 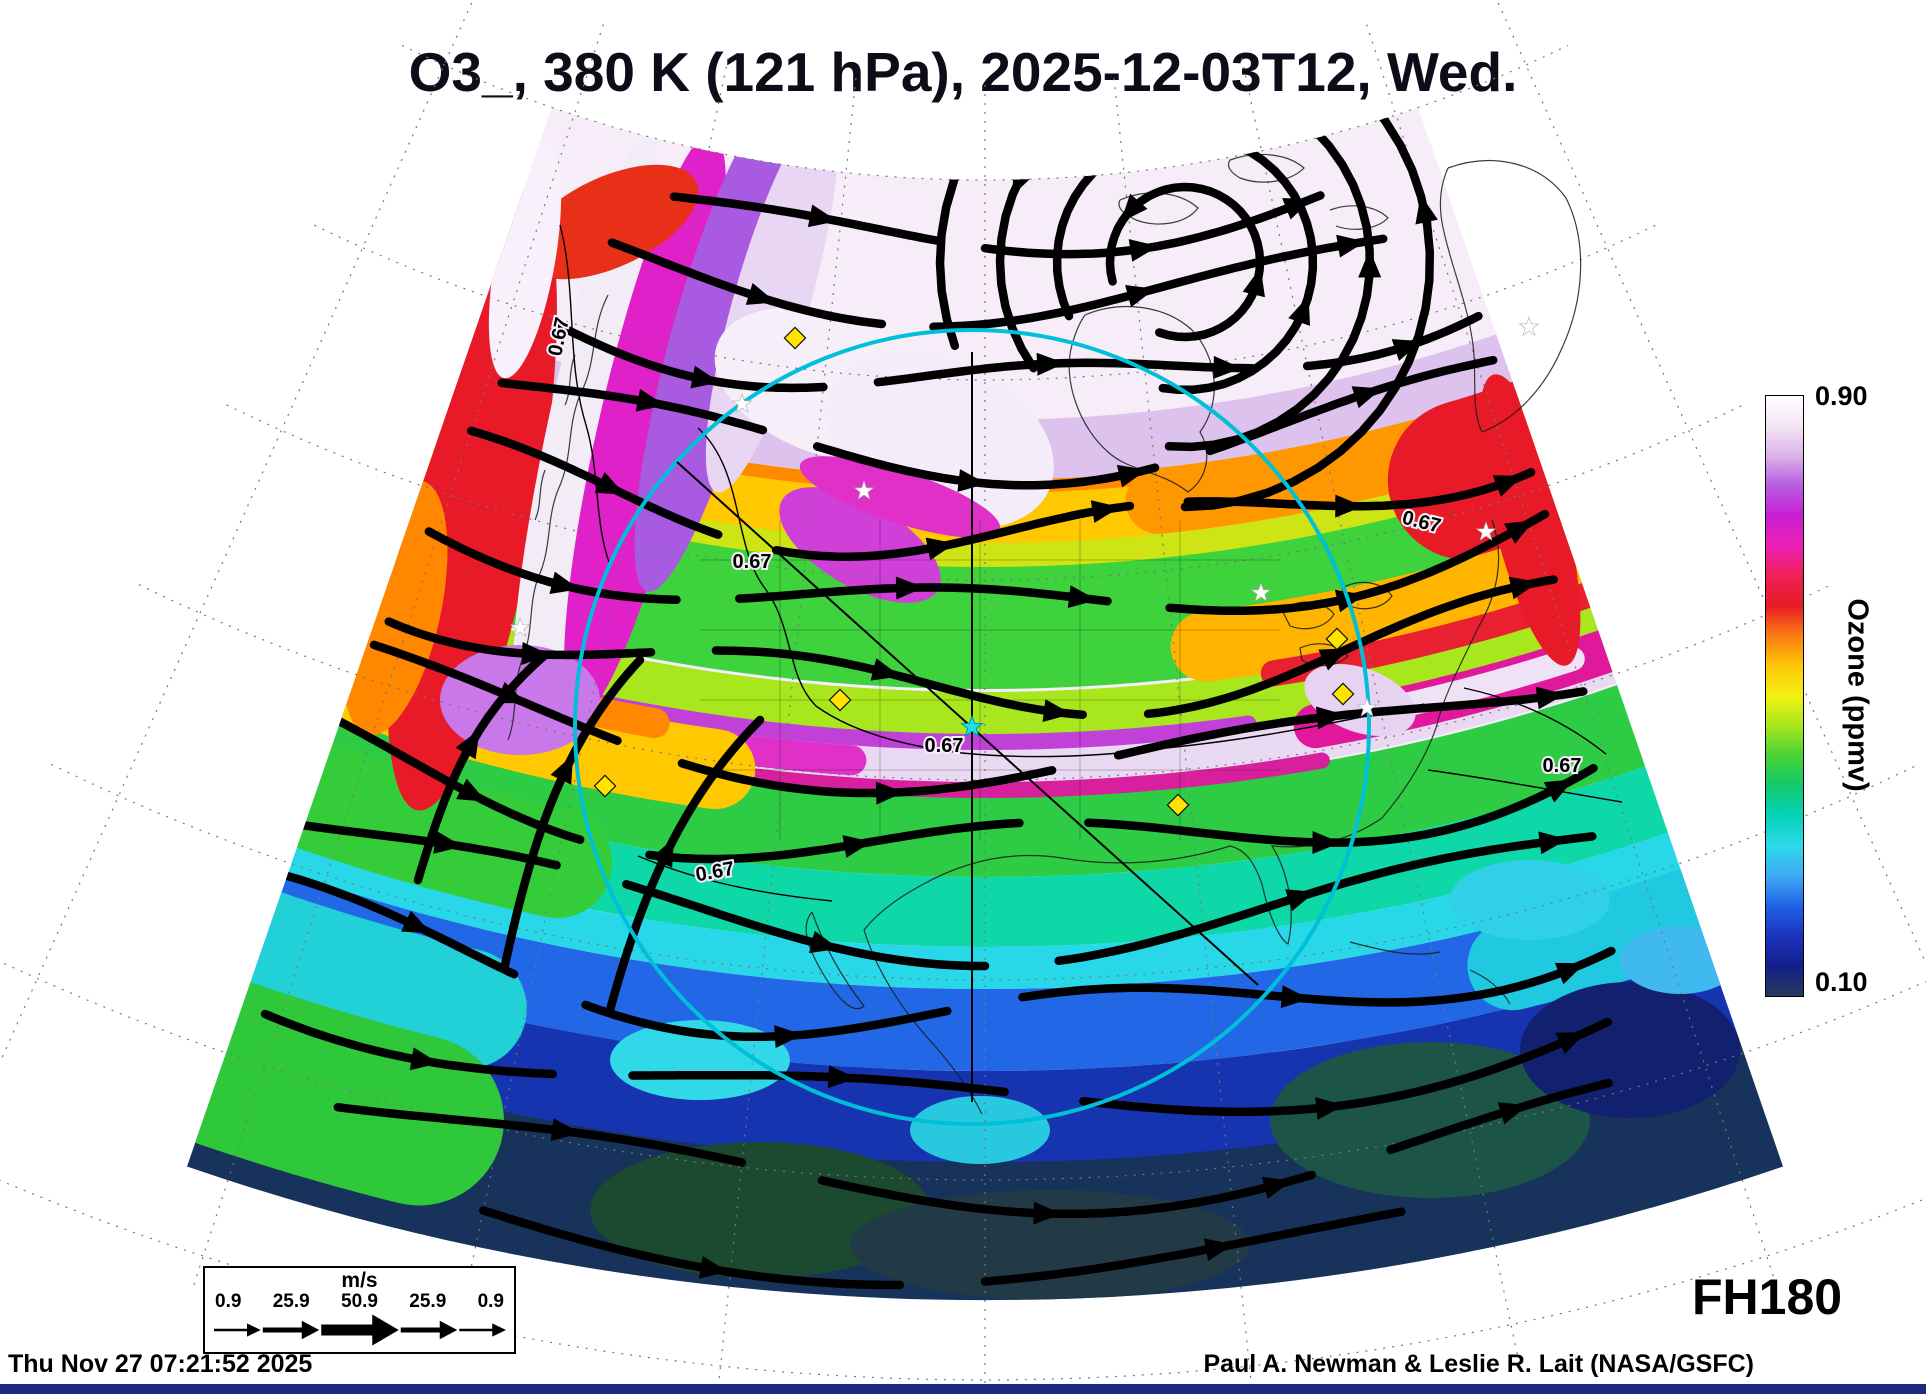 I want to click on colorbar: 0.90 0.10 Ozone (ppmv), so click(x=1845, y=689).